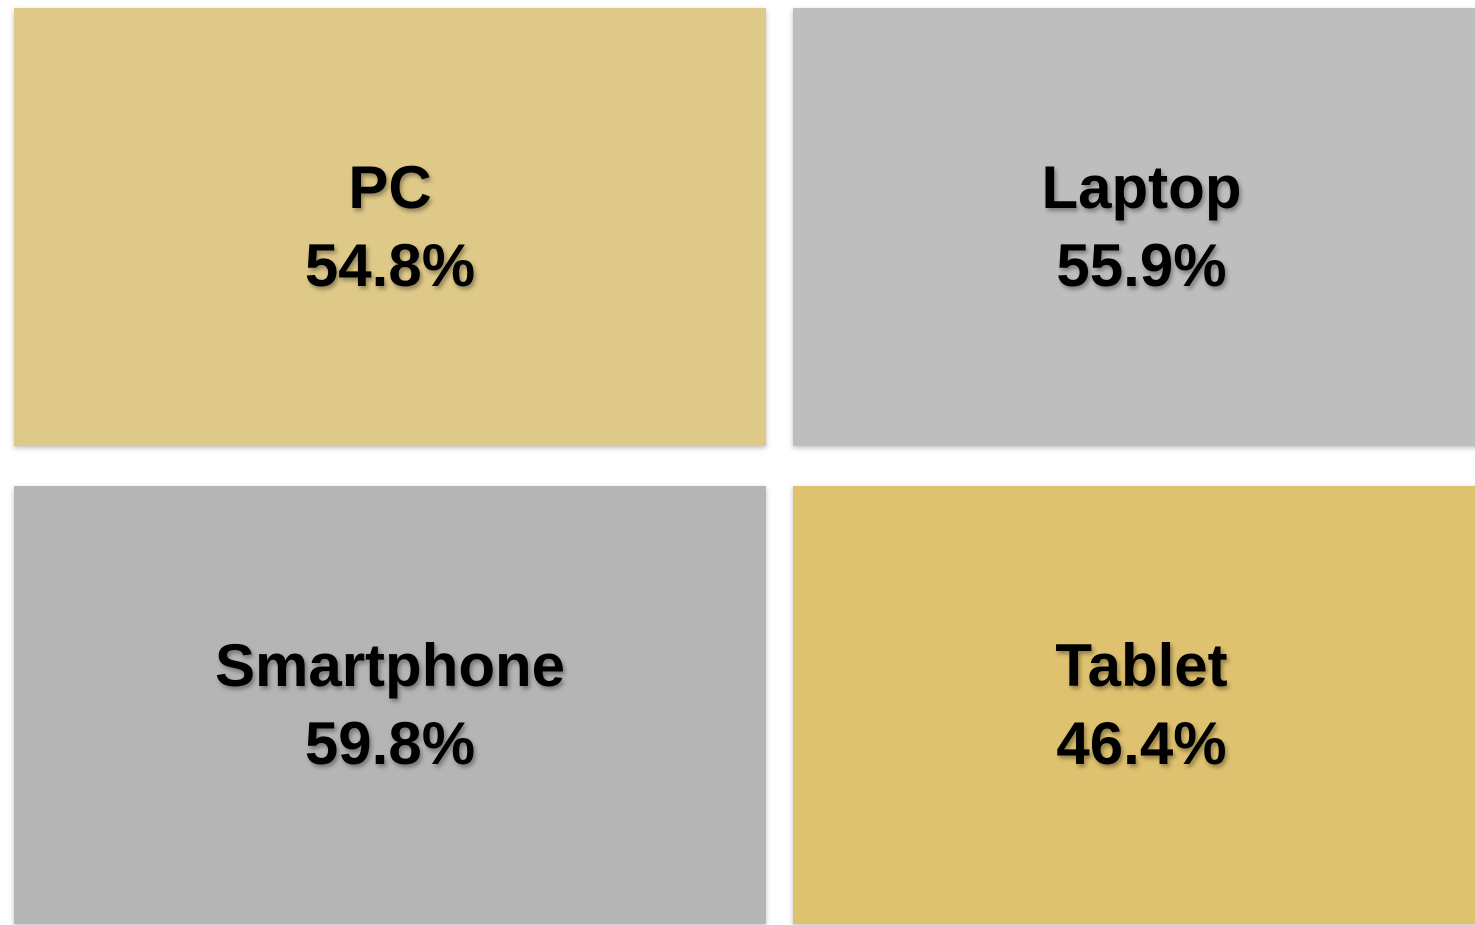 The width and height of the screenshot is (1475, 925). I want to click on tile-label: PC, so click(390, 187).